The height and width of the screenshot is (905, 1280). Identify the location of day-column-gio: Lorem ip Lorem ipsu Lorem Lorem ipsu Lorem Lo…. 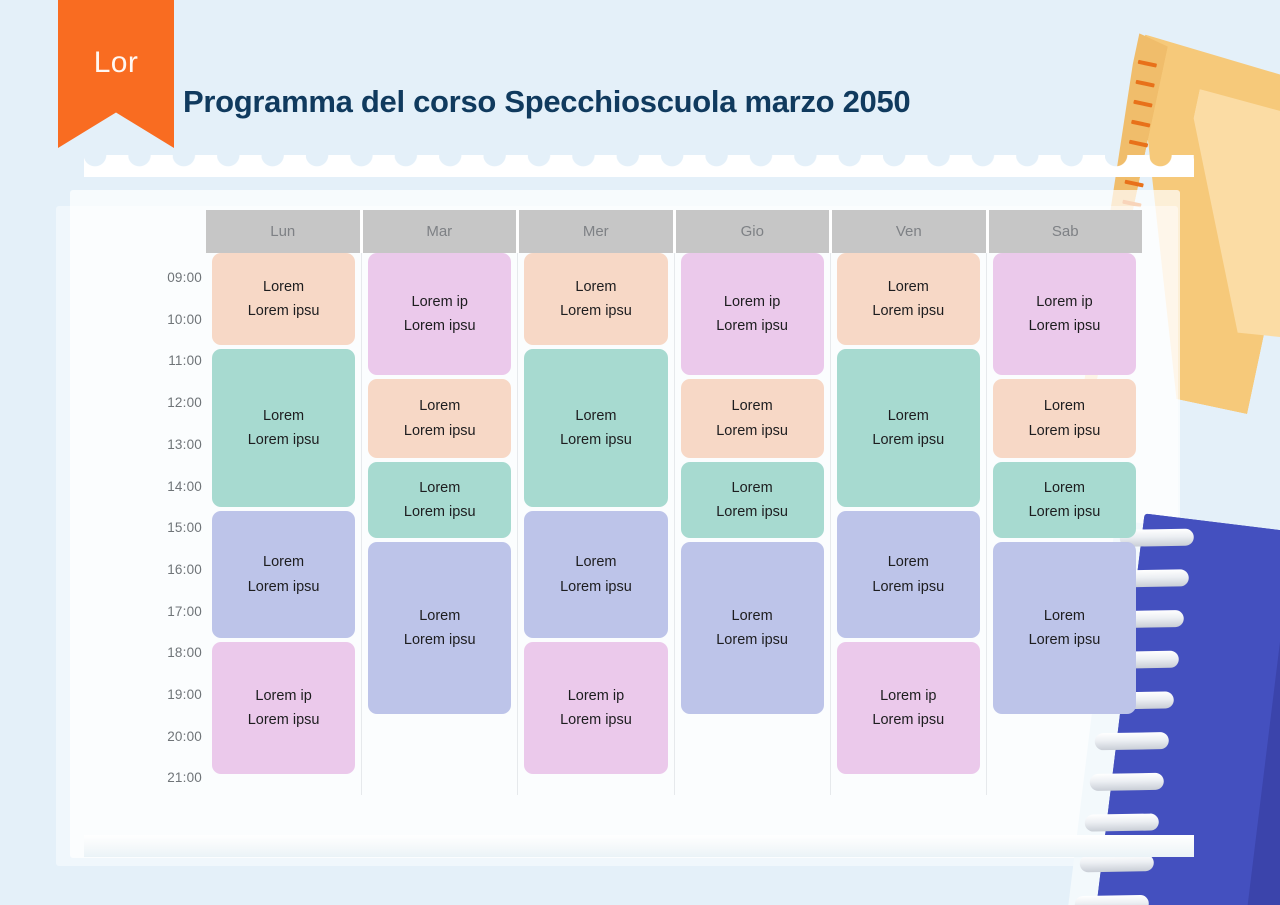
(753, 524).